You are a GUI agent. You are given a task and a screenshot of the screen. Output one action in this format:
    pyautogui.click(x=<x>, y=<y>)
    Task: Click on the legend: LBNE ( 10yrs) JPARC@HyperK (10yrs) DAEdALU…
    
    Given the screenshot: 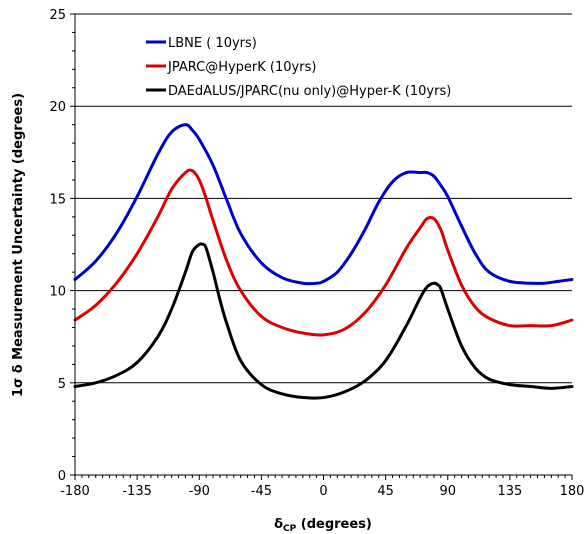 What is the action you would take?
    pyautogui.click(x=298, y=67)
    